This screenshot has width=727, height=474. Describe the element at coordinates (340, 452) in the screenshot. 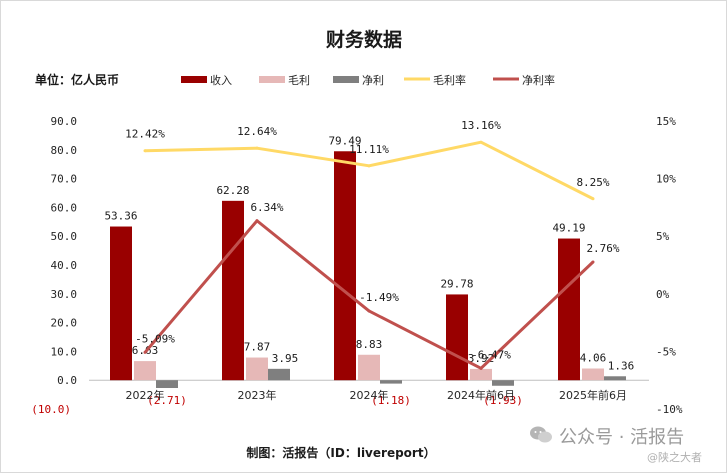

I see `source-caption: 制图：活报告（ID：livereport）` at that location.